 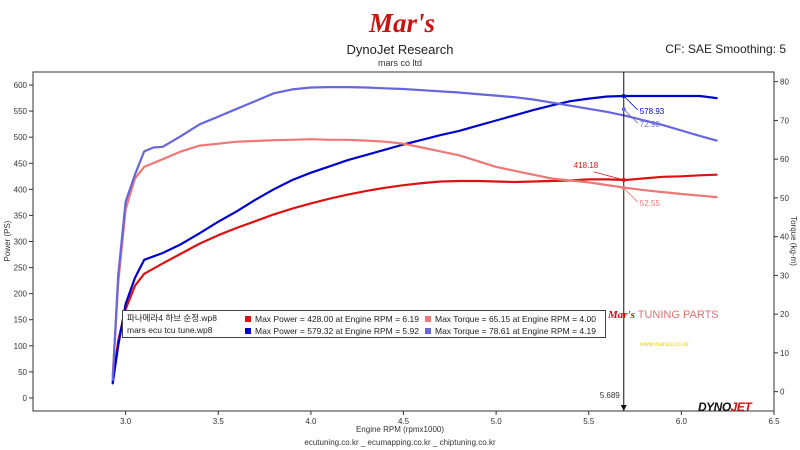 I want to click on x-tick-label: 6.0, so click(x=682, y=421).